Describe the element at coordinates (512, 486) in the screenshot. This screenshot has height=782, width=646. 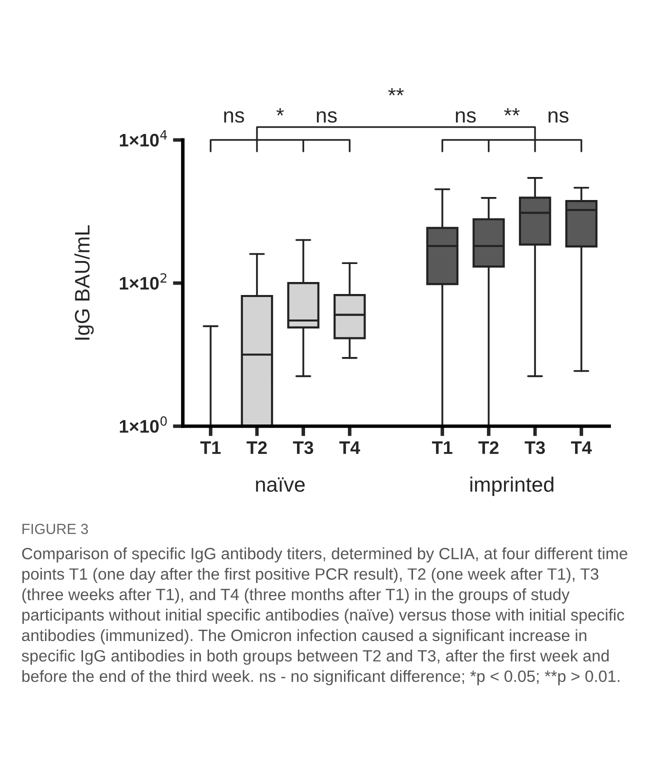
I see `text: imprinted` at that location.